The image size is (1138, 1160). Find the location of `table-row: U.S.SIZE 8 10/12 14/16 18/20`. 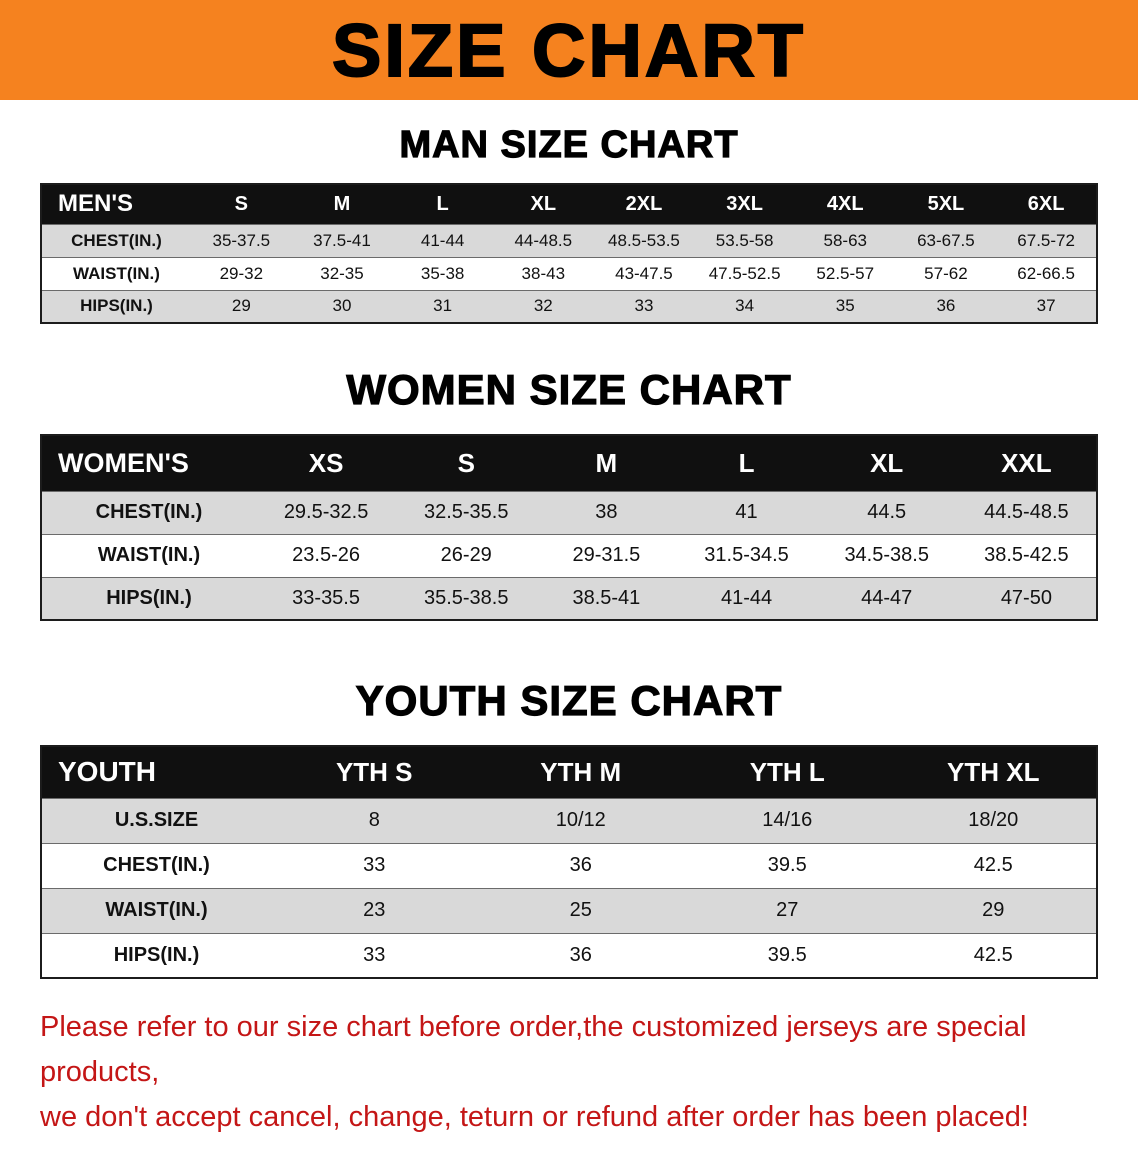

table-row: U.S.SIZE 8 10/12 14/16 18/20 is located at coordinates (569, 820).